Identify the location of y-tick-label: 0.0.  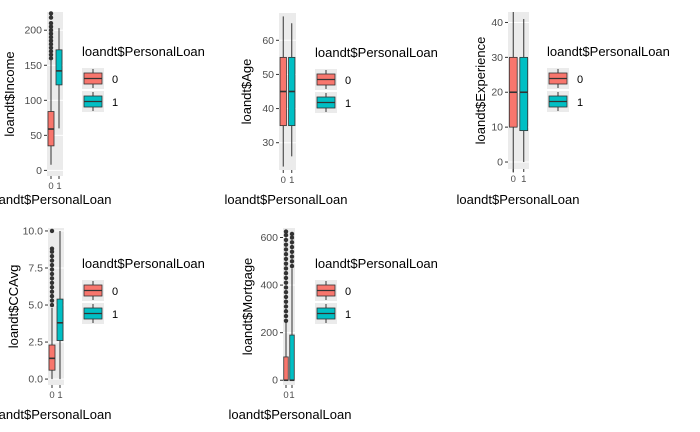
(35, 380).